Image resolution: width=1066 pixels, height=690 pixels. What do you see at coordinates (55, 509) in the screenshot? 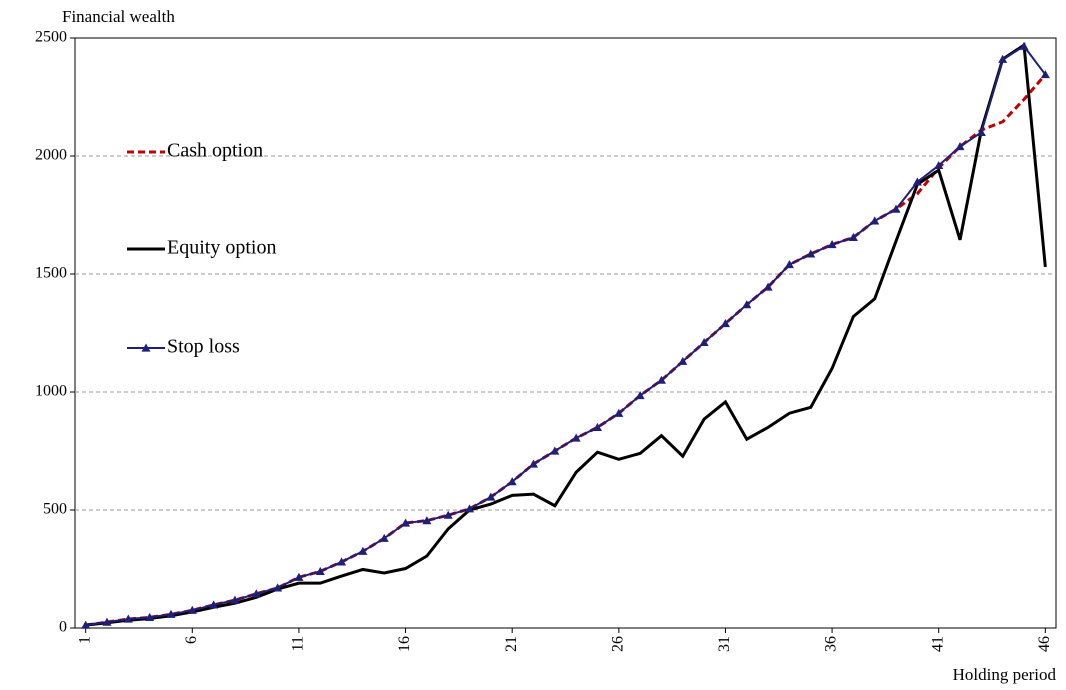
I see `y-tick-label: 500` at bounding box center [55, 509].